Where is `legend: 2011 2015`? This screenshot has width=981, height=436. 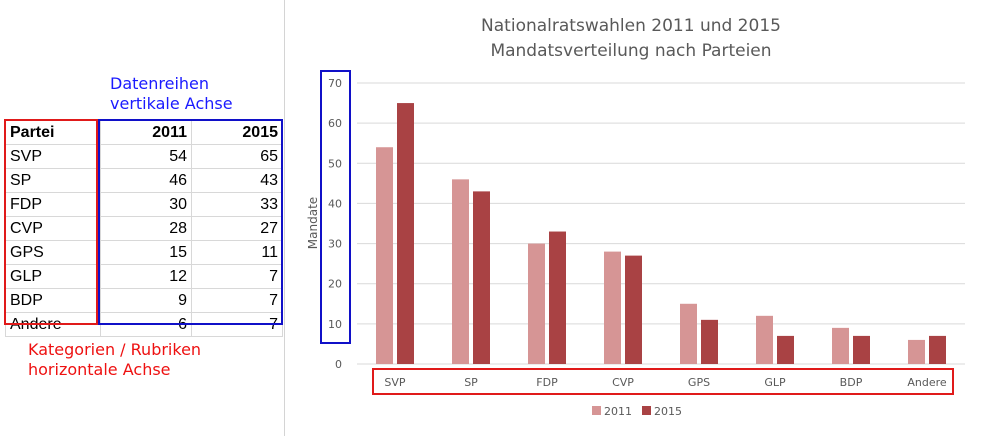
legend: 2011 2015 is located at coordinates (637, 411).